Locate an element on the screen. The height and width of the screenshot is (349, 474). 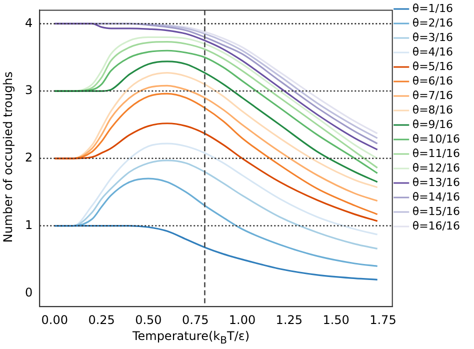
legend-label: θ=5/16 is located at coordinates (433, 66).